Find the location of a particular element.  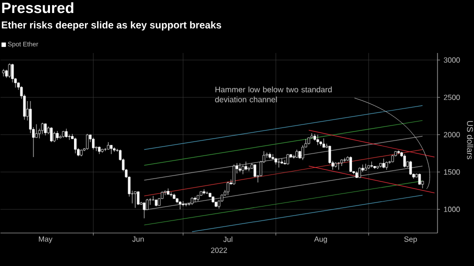

y-axis-title: US dollars is located at coordinates (470, 140).